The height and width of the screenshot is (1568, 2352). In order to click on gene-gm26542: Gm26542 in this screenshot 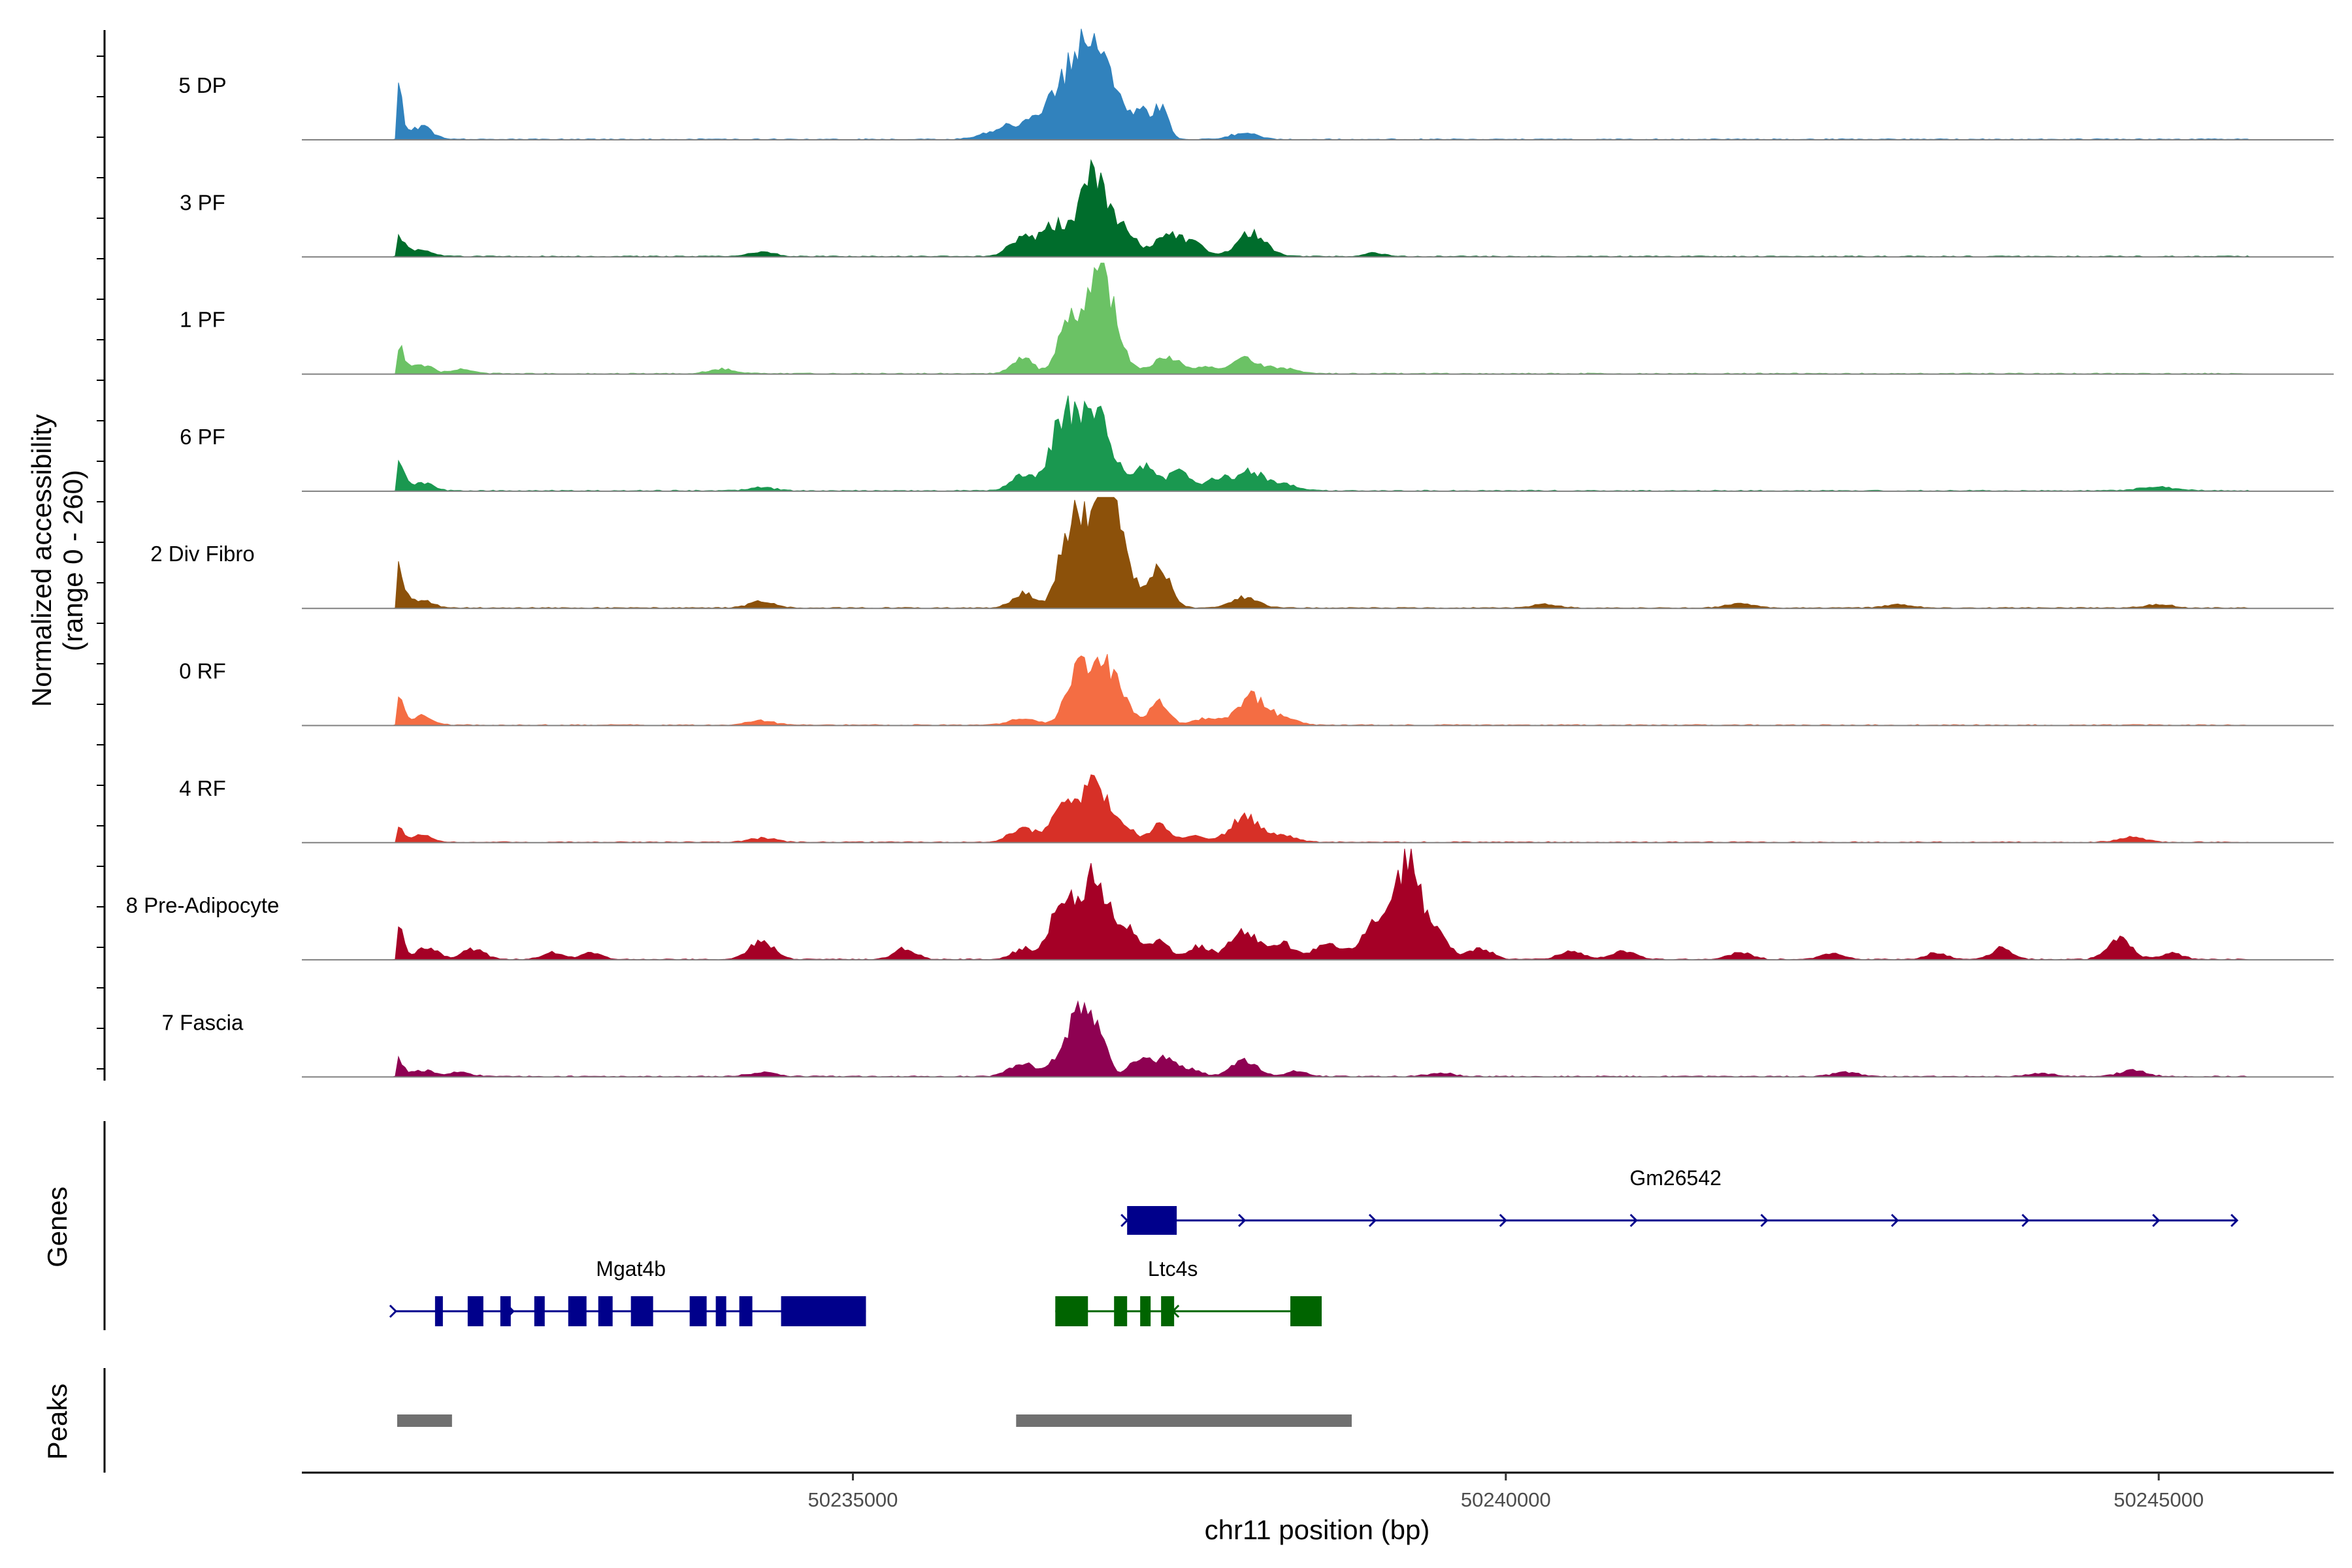, I will do `click(1679, 1200)`.